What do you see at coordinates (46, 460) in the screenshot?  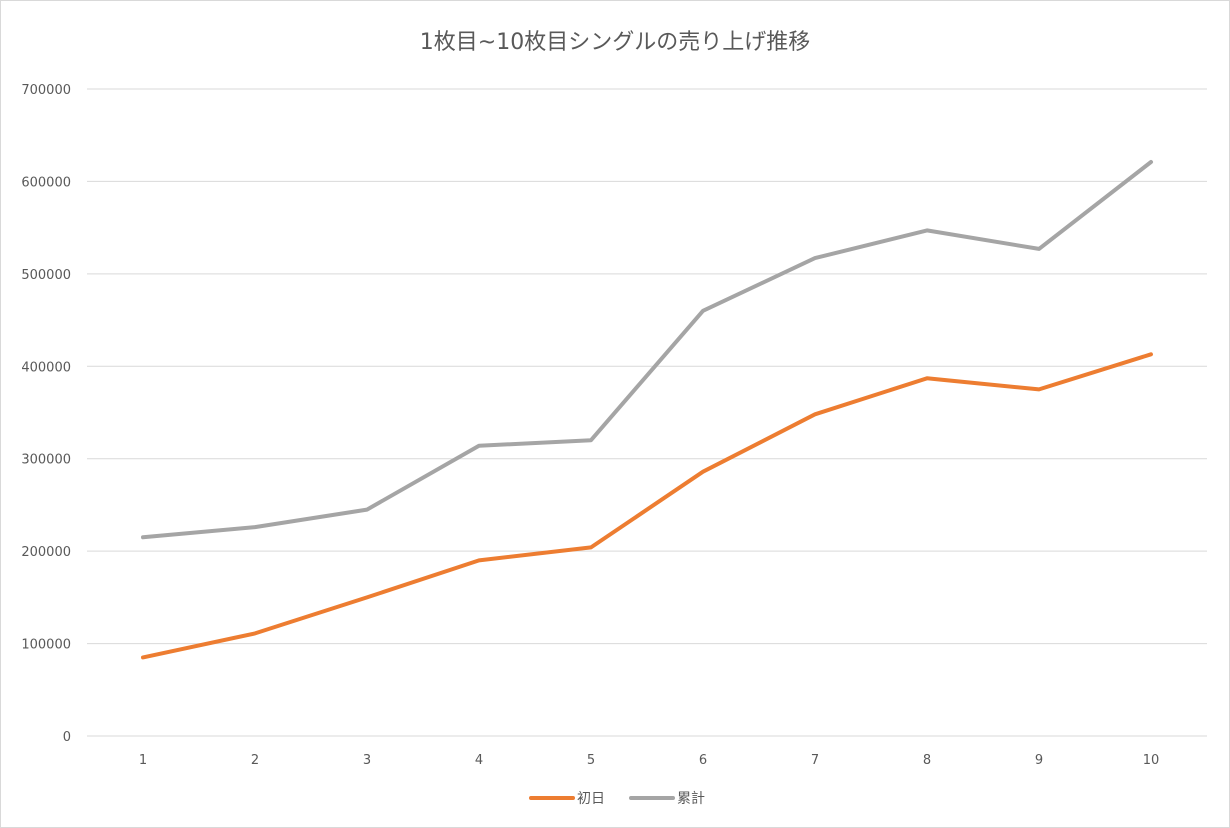 I see `y-tick-label: 300000` at bounding box center [46, 460].